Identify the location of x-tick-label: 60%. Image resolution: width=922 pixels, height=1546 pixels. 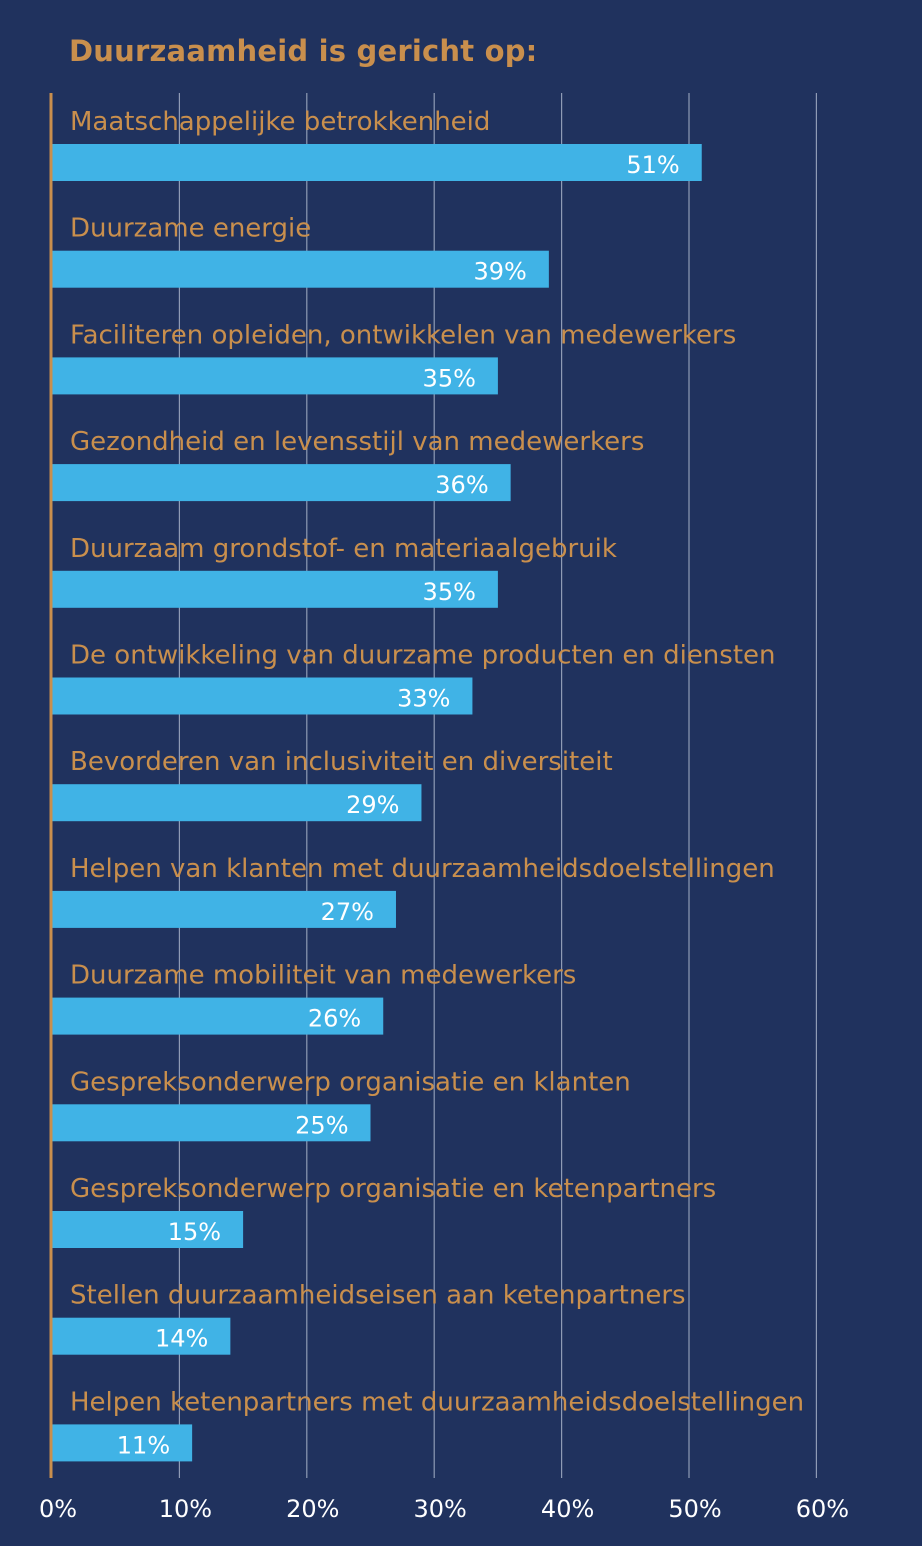
(822, 1509).